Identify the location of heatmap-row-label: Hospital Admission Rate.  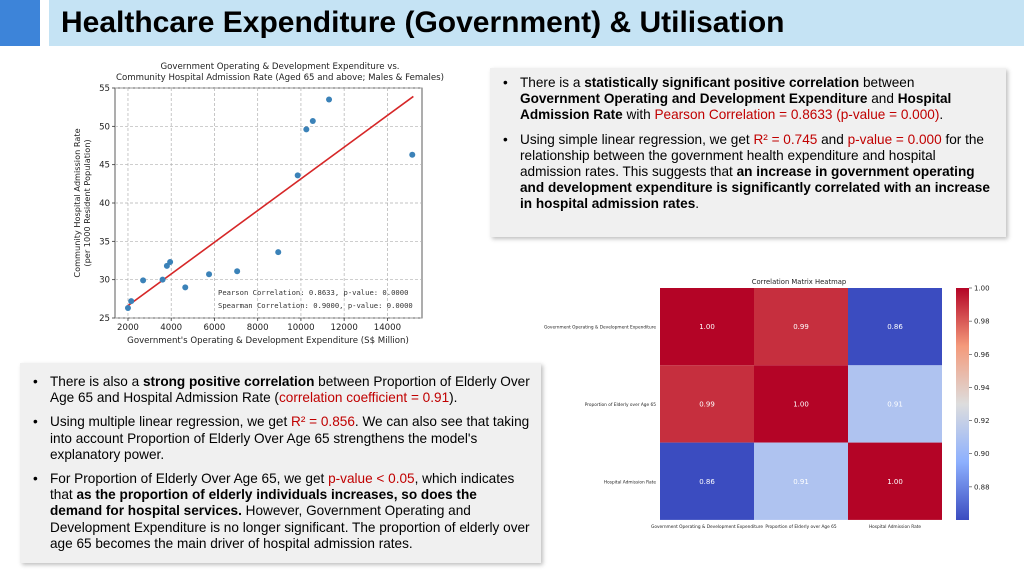
(630, 482).